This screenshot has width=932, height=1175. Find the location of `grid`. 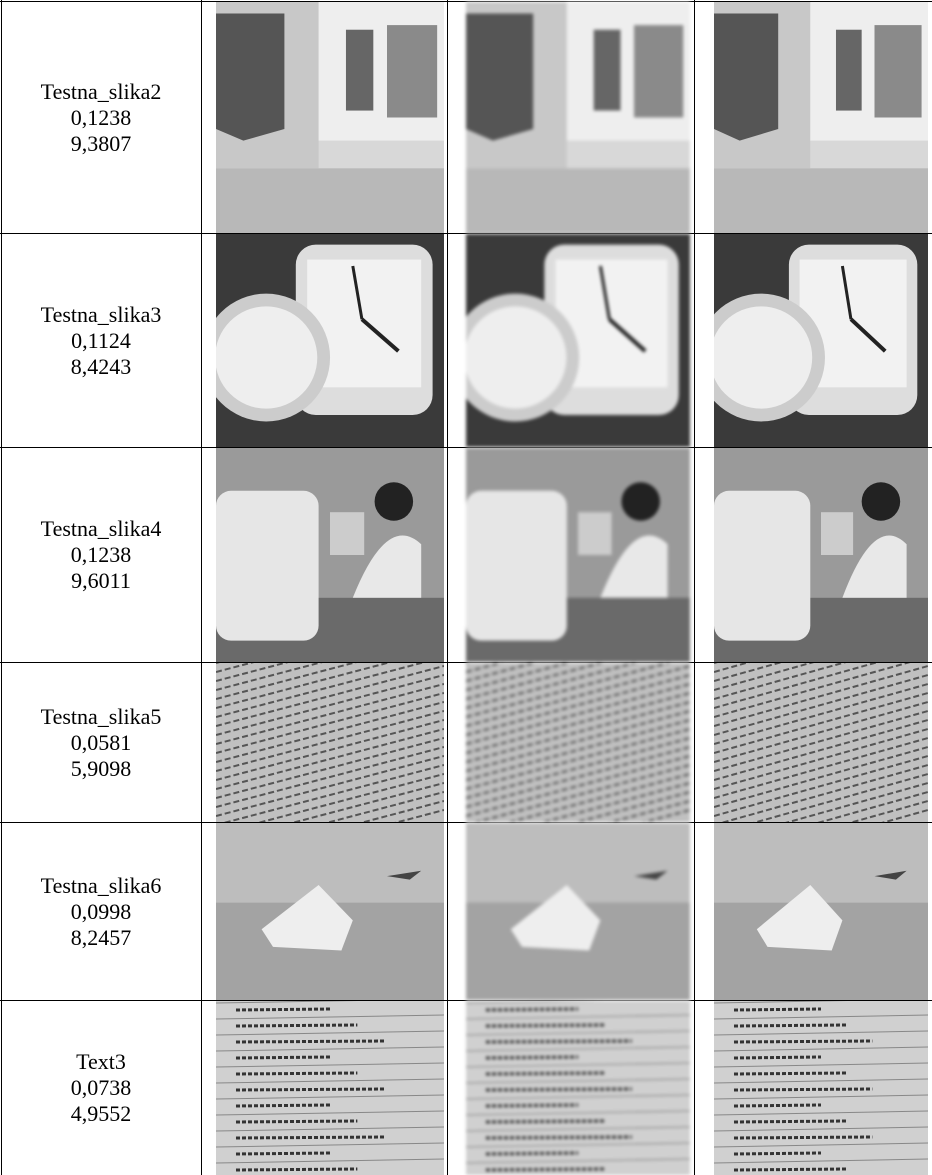

grid is located at coordinates (659, 71).